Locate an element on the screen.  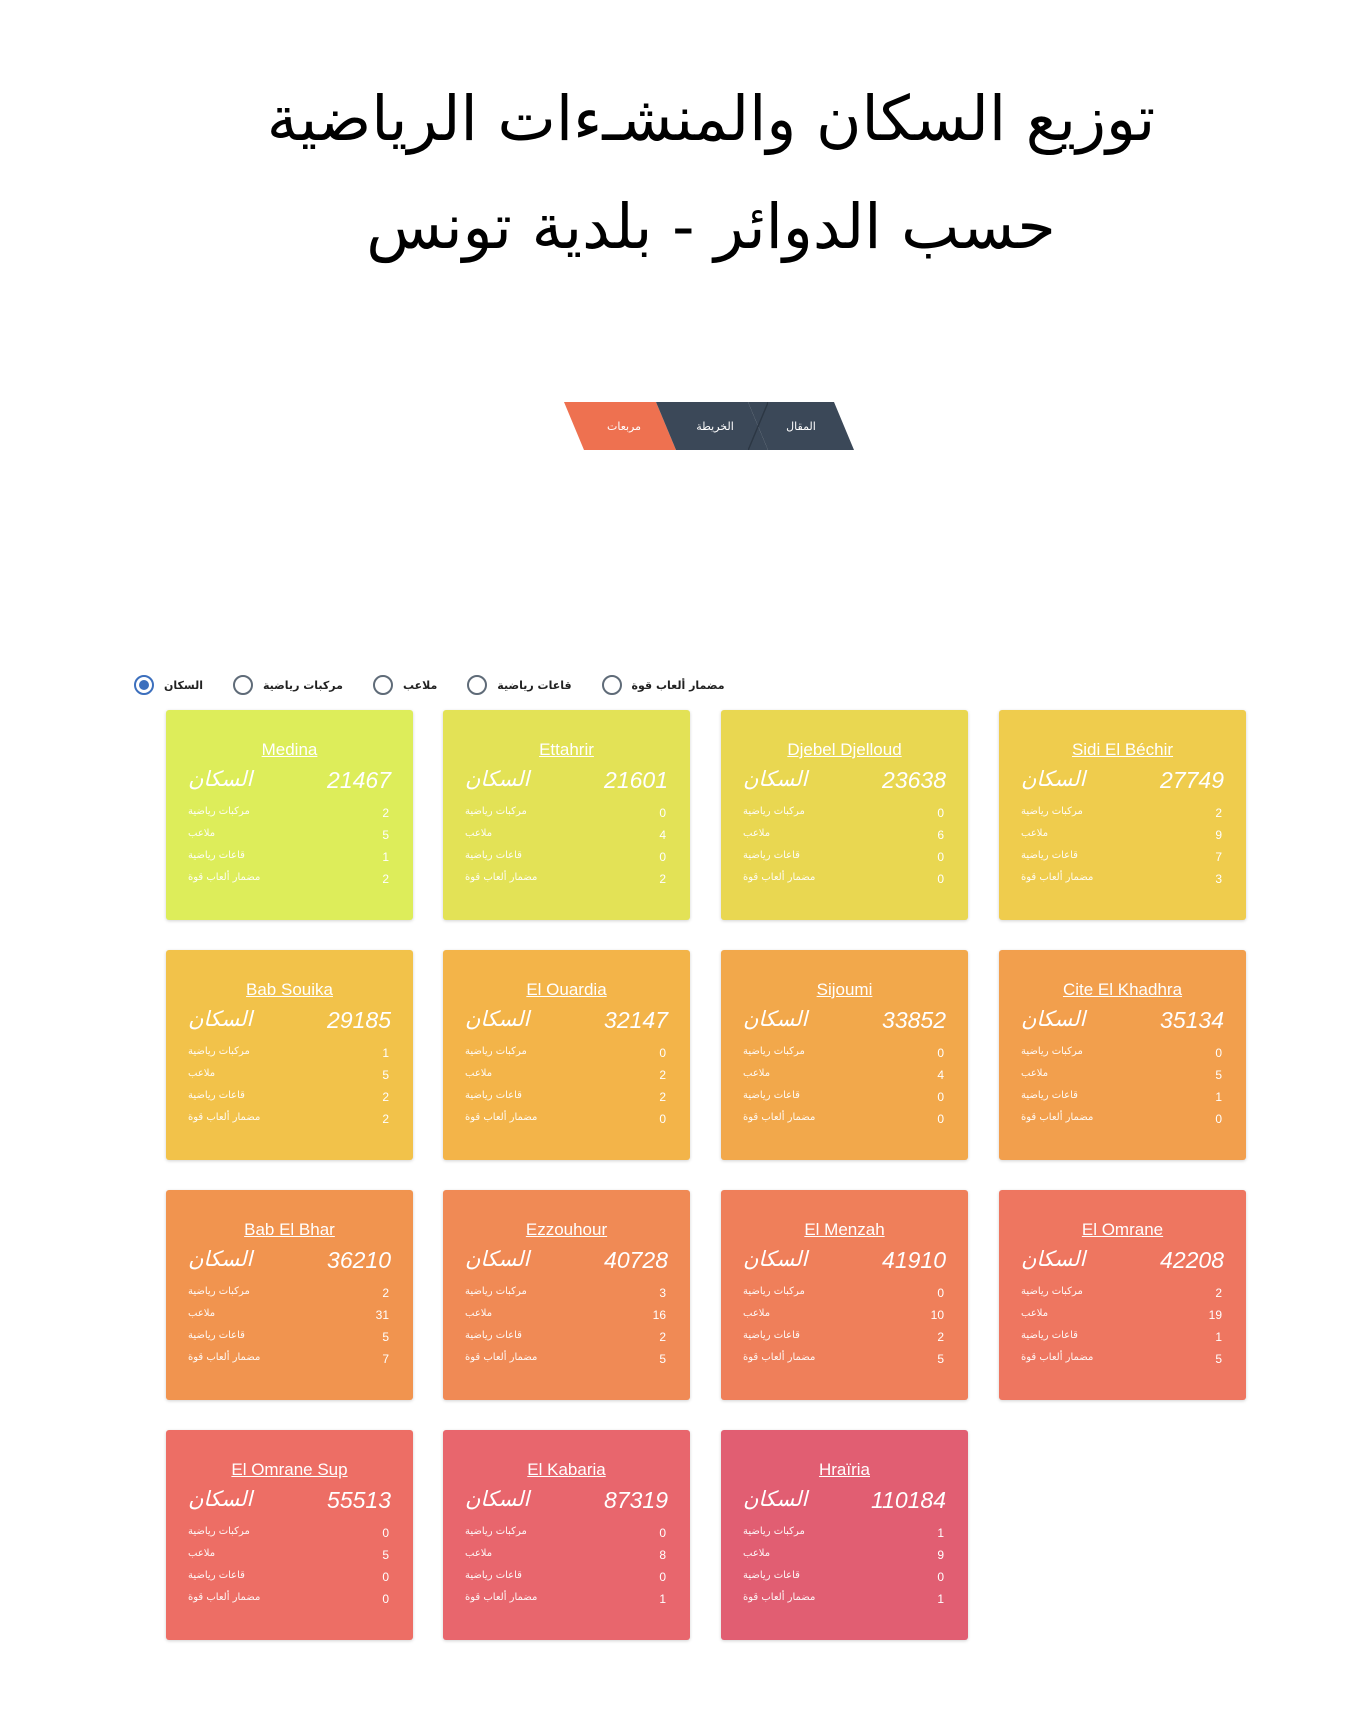
stat-value-fields: 9 is located at coordinates (1218, 835).